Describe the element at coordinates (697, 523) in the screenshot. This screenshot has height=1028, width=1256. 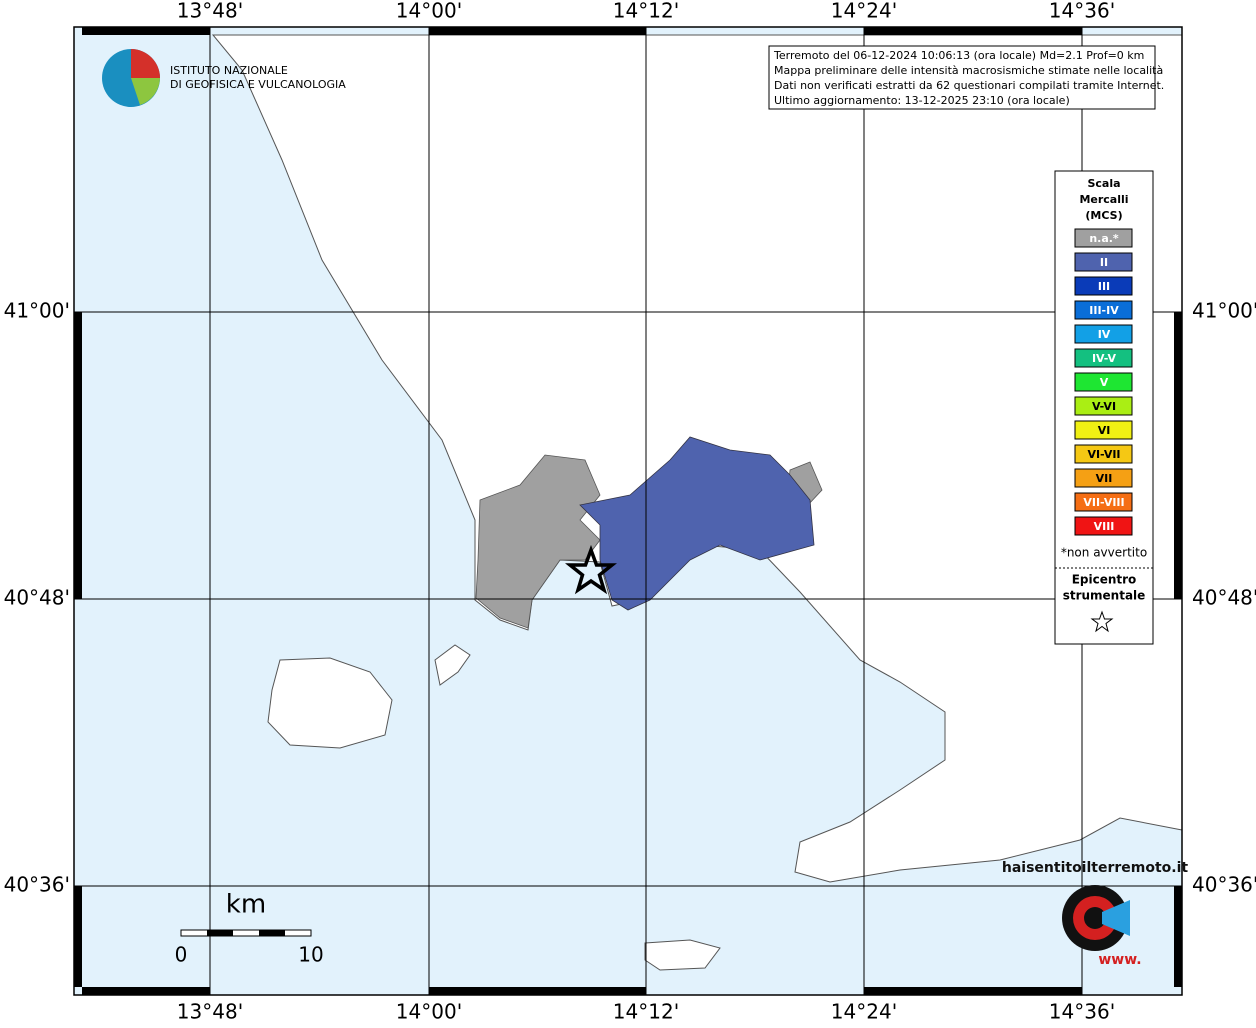
I see `blue-area` at that location.